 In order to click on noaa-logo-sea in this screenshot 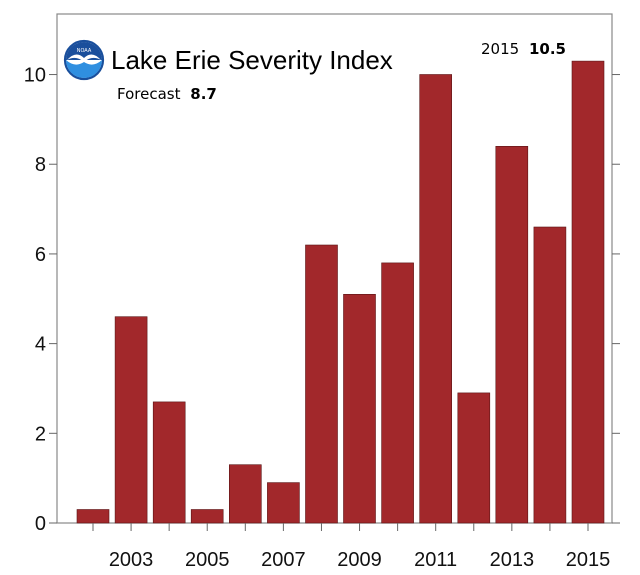, I will do `click(84, 69)`.